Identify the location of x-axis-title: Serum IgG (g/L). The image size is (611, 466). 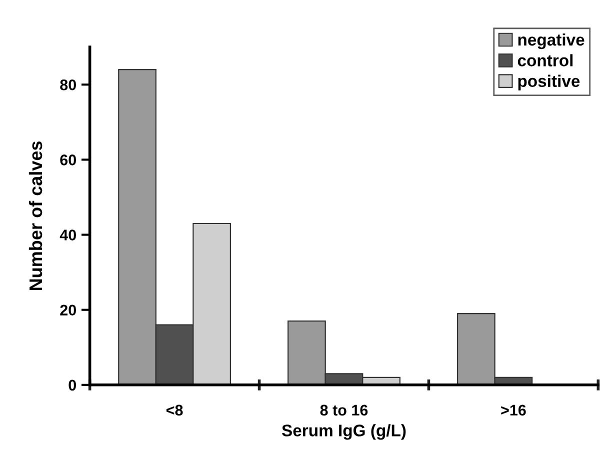
(344, 432).